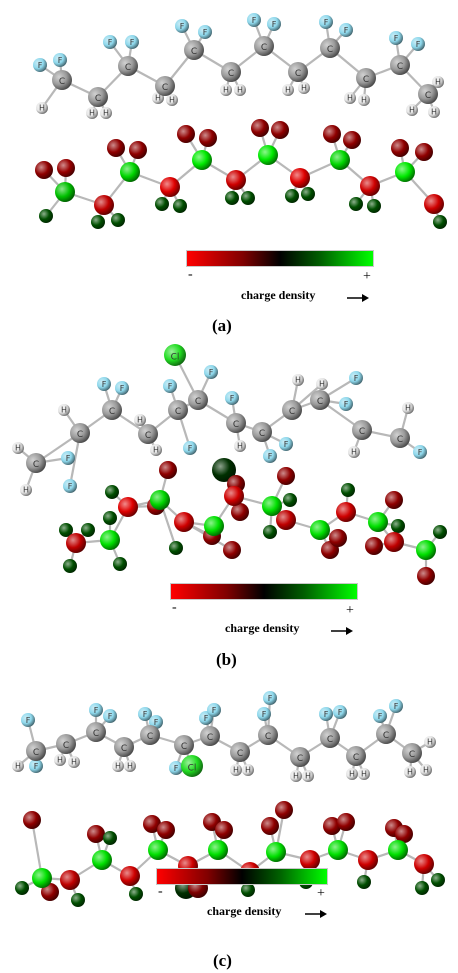  What do you see at coordinates (42, 107) in the screenshot?
I see `a-chain-h-atom-2-label: H` at bounding box center [42, 107].